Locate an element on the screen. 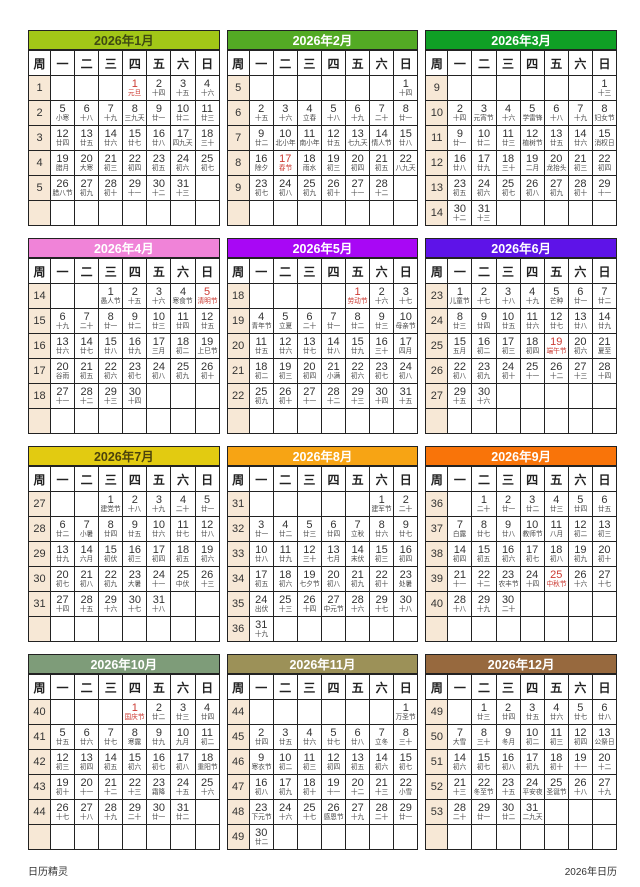  lunar-label: 平安夜 is located at coordinates (532, 792).